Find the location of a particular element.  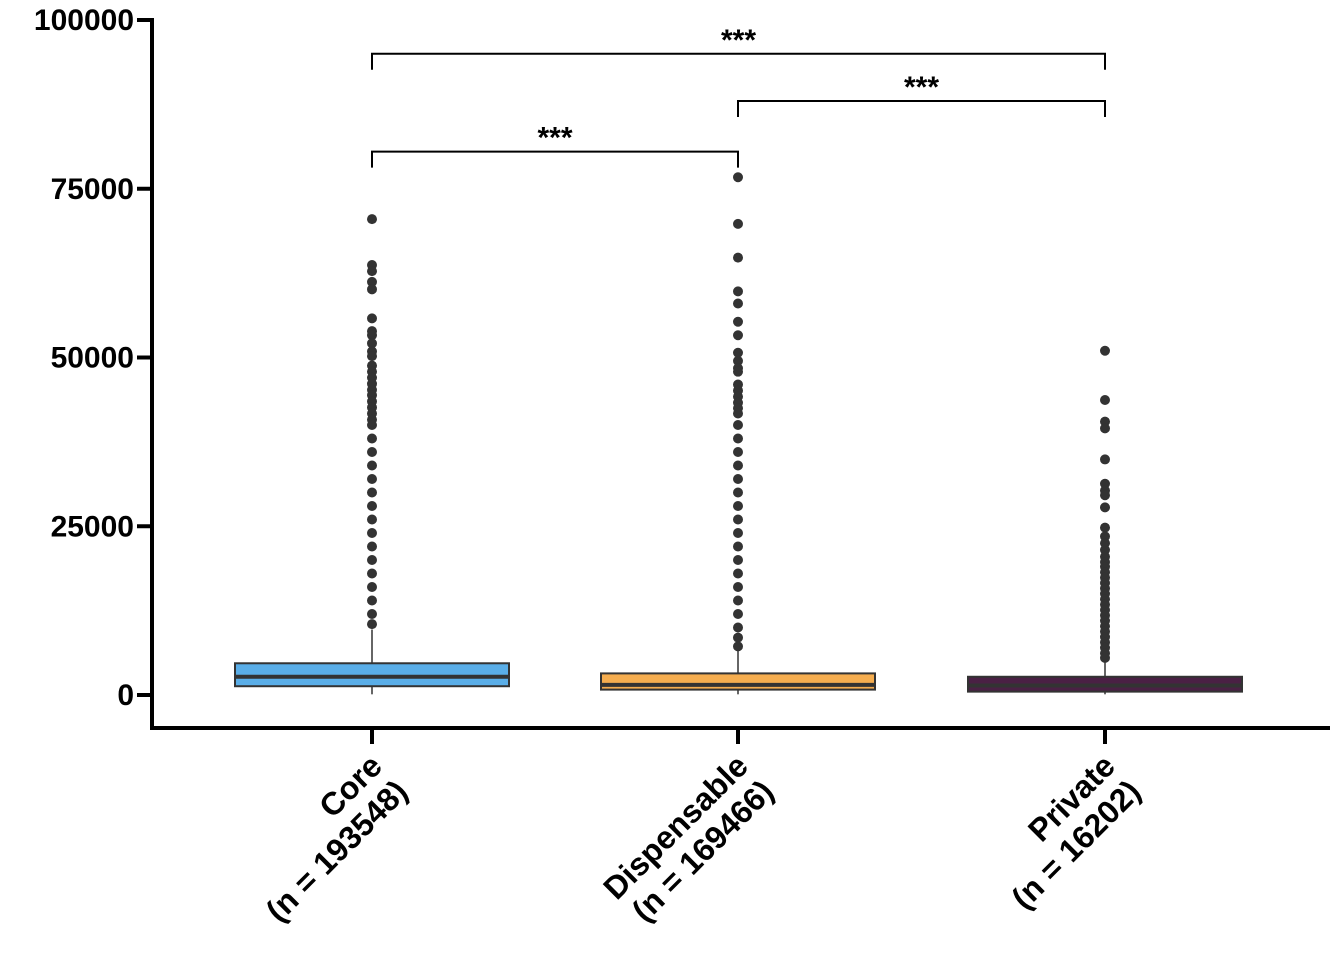

y-tick-label: 0 is located at coordinates (125, 695).